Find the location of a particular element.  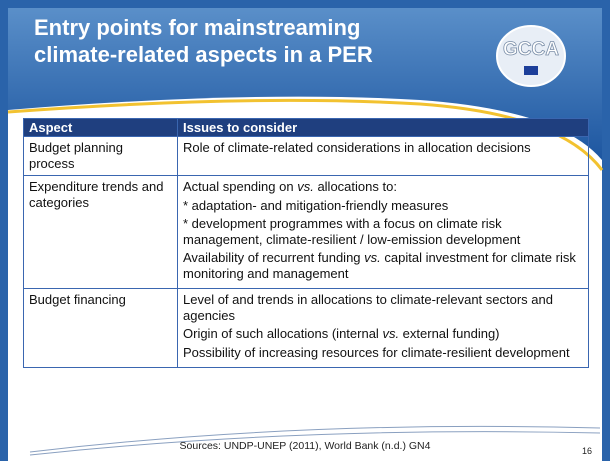

header-row: Aspect Issues to consider is located at coordinates (306, 127).